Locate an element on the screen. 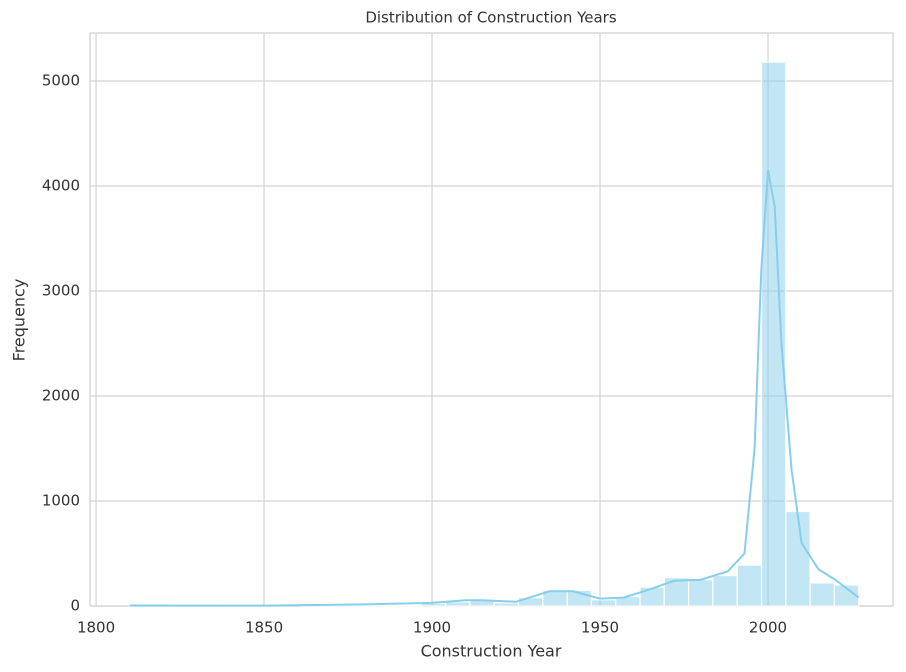  y-tick-label: 4000 is located at coordinates (61, 185).